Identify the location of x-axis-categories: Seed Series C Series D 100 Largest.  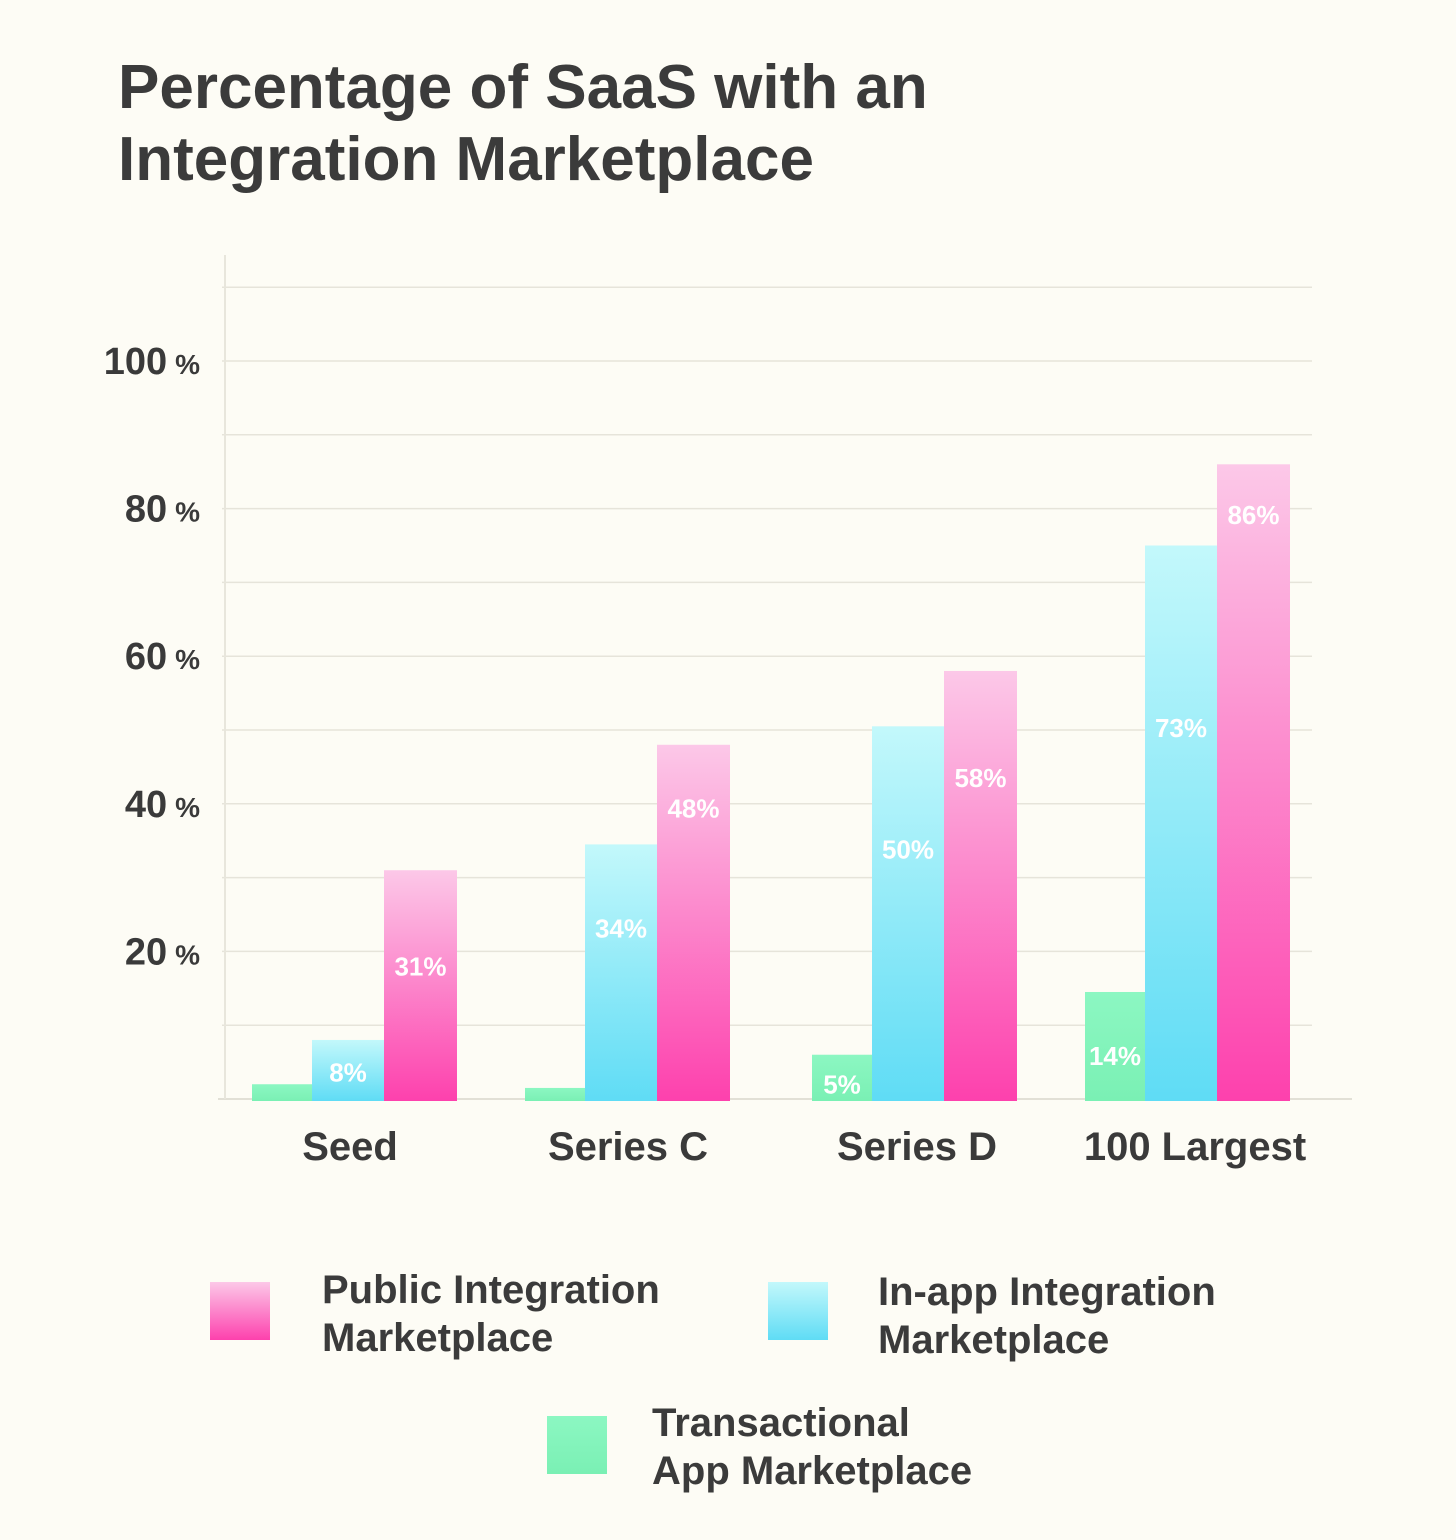
(804, 1147).